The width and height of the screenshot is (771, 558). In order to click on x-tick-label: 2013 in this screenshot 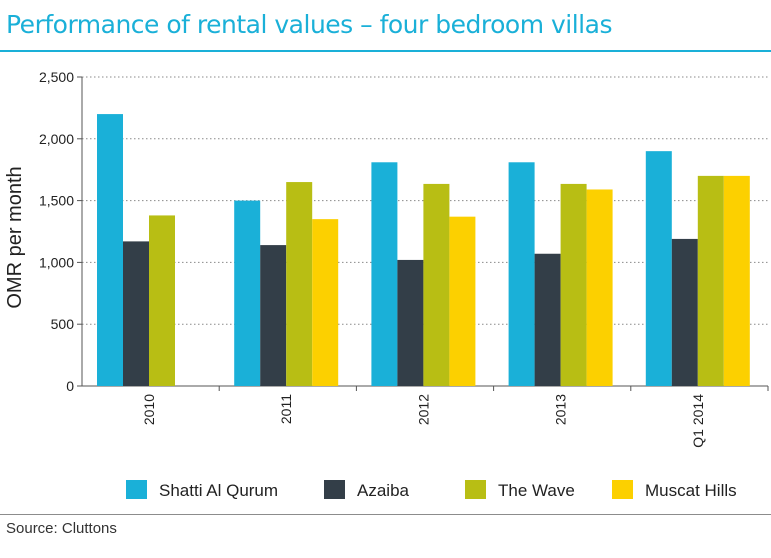, I will do `click(561, 409)`.